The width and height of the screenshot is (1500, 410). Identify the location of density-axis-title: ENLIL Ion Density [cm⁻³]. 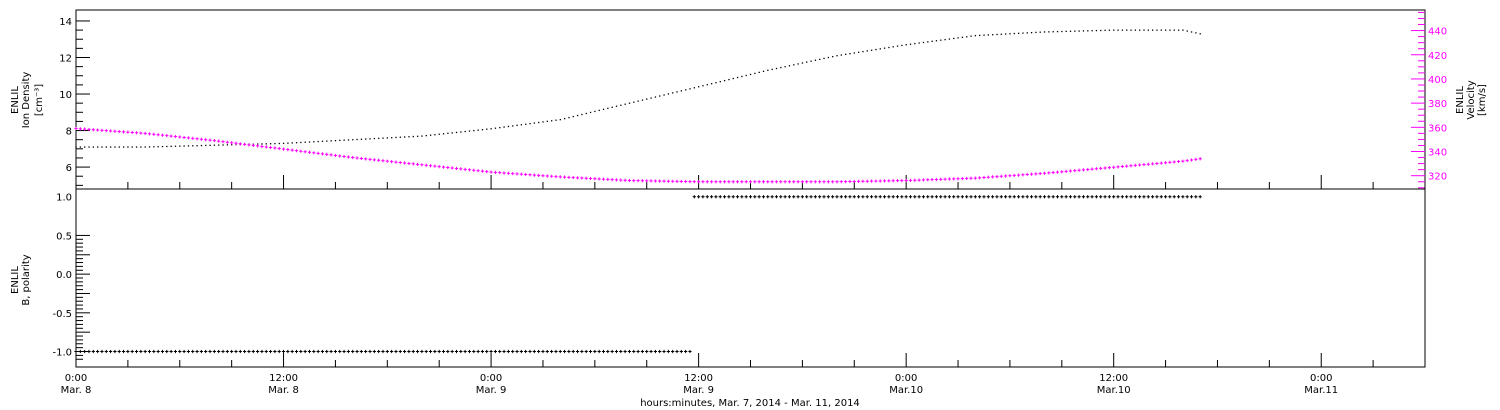
(27, 100).